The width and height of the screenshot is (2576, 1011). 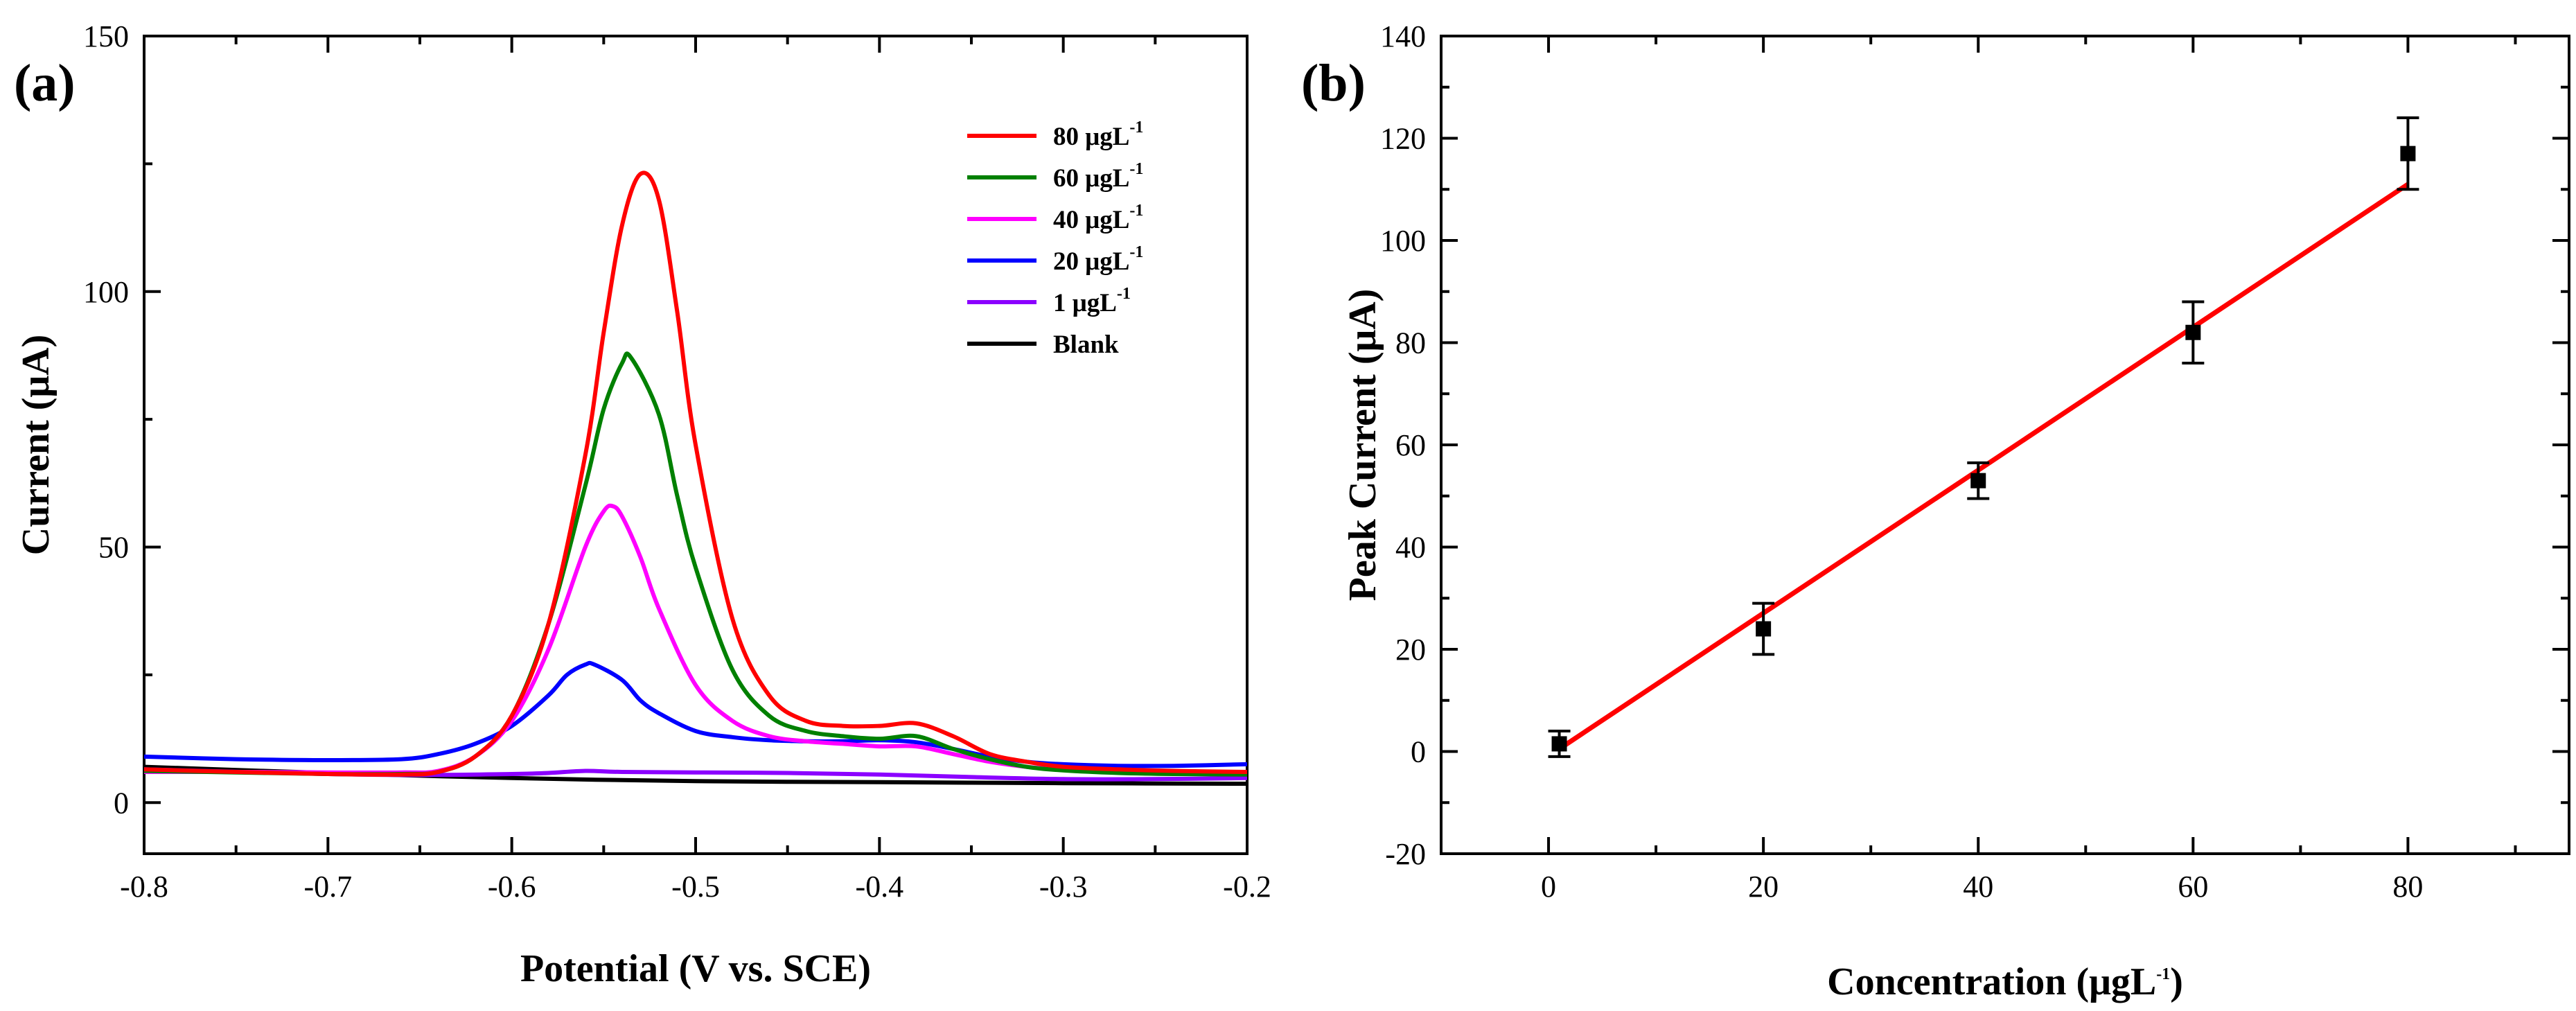 What do you see at coordinates (512, 887) in the screenshot?
I see `panel-a-xtick-label: -0.6` at bounding box center [512, 887].